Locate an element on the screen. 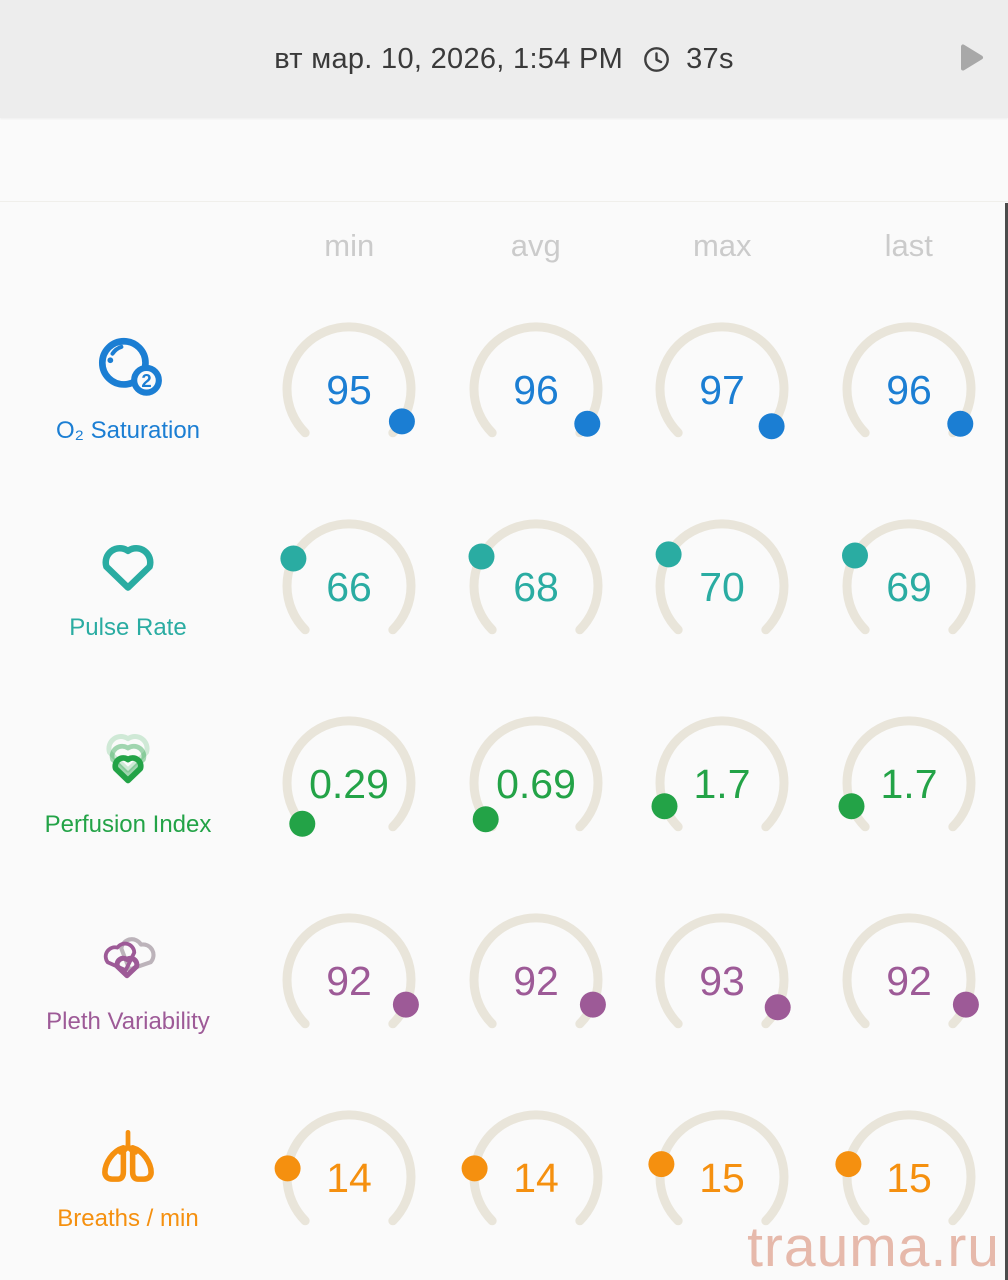  gauge-value: 0.29 is located at coordinates (349, 784).